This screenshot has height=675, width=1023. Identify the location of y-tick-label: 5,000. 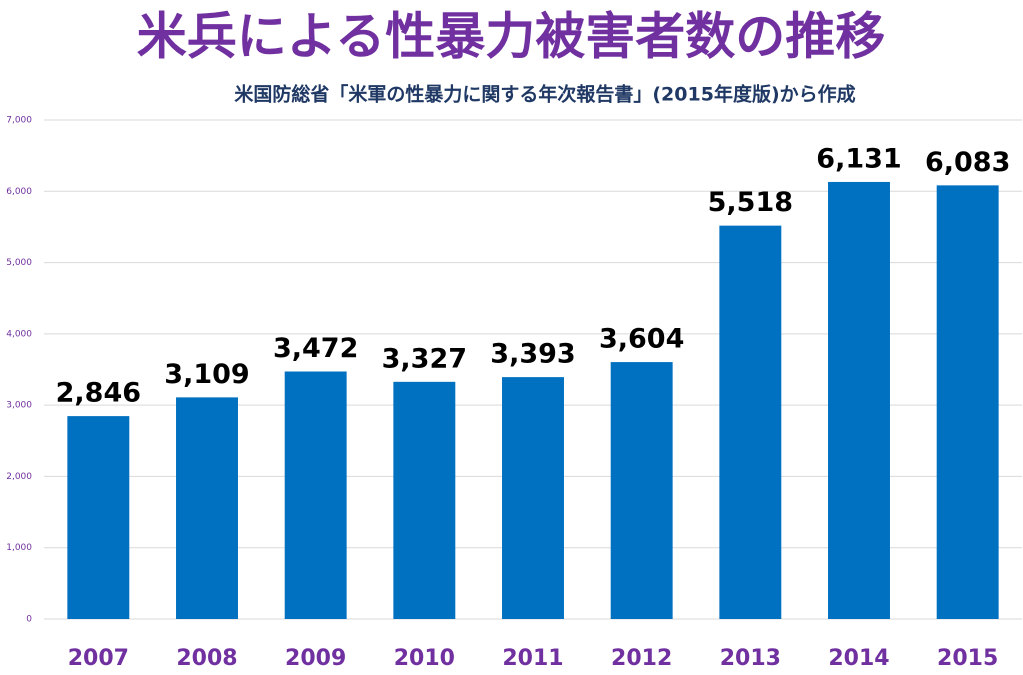
(19, 263).